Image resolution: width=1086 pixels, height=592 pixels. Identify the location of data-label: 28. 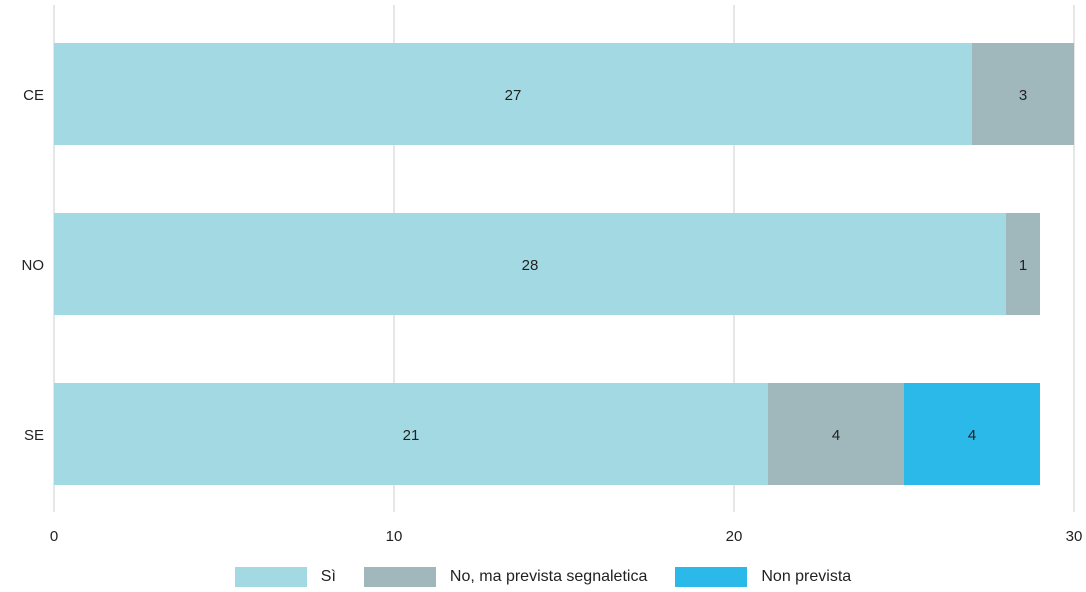
(530, 265).